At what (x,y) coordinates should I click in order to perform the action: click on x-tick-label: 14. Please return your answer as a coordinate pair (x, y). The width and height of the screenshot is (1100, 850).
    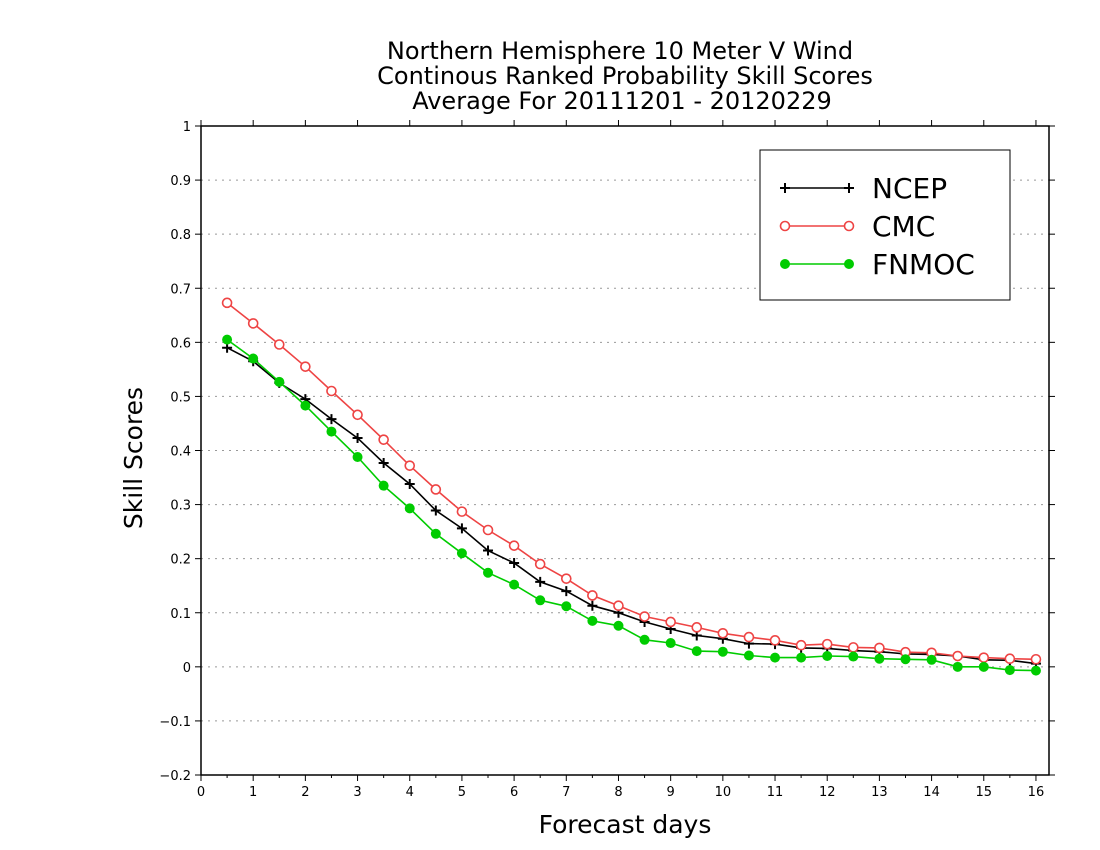
    Looking at the image, I should click on (931, 792).